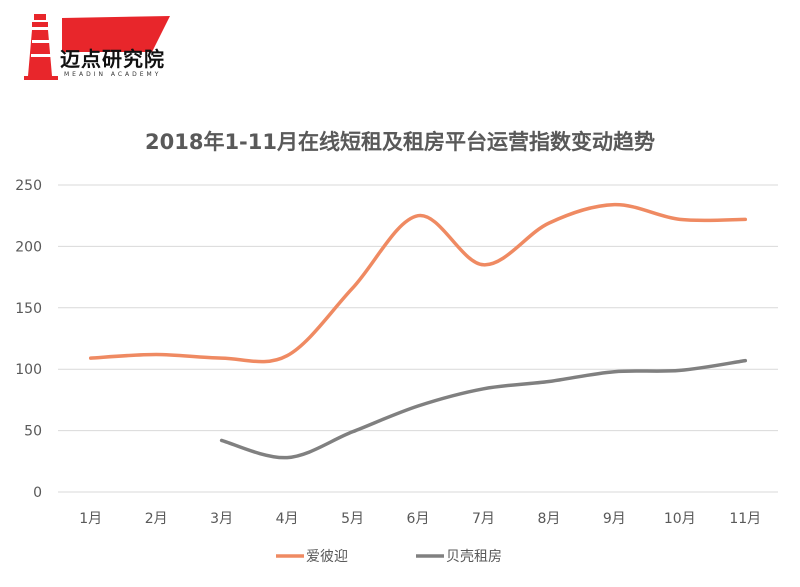 This screenshot has height=587, width=800. Describe the element at coordinates (745, 519) in the screenshot. I see `x-tick-label: 11月` at that location.